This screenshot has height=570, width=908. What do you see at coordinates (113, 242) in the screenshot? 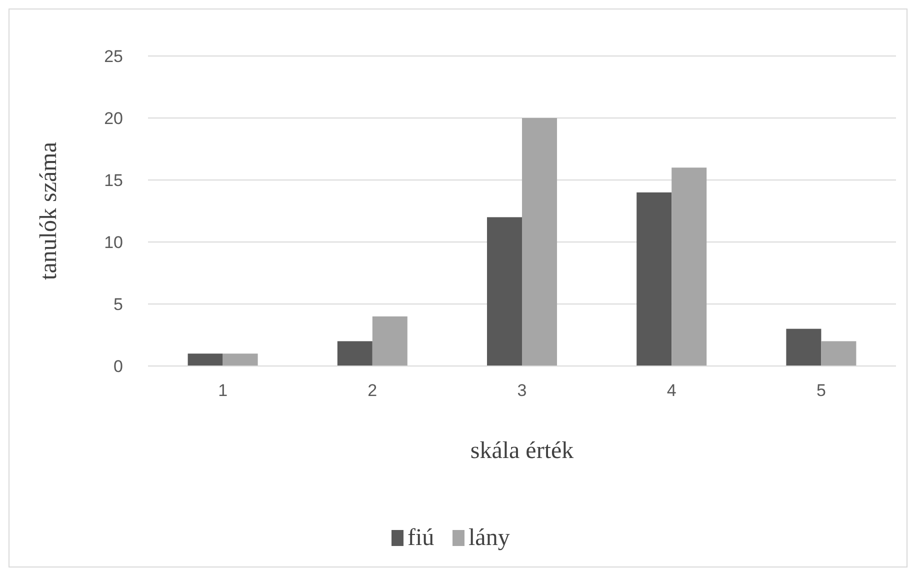
I see `y-tick-label: 10` at bounding box center [113, 242].